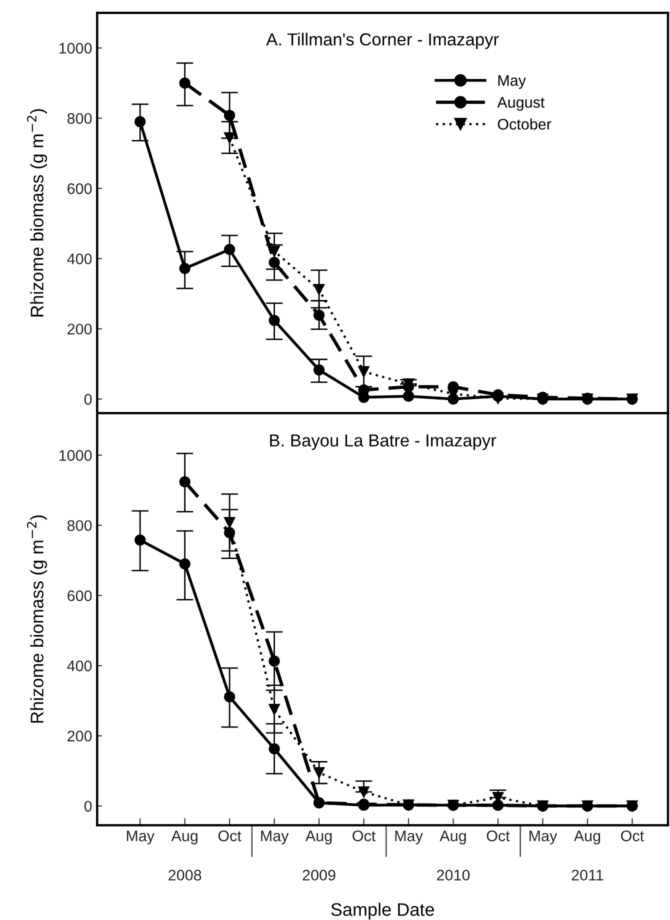 The height and width of the screenshot is (920, 670). Describe the element at coordinates (588, 875) in the screenshot. I see `text: 2011` at that location.